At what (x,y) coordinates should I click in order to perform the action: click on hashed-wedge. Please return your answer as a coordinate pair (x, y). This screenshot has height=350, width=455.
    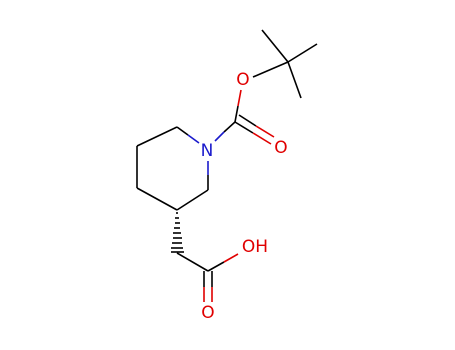
    Looking at the image, I should click on (177, 232).